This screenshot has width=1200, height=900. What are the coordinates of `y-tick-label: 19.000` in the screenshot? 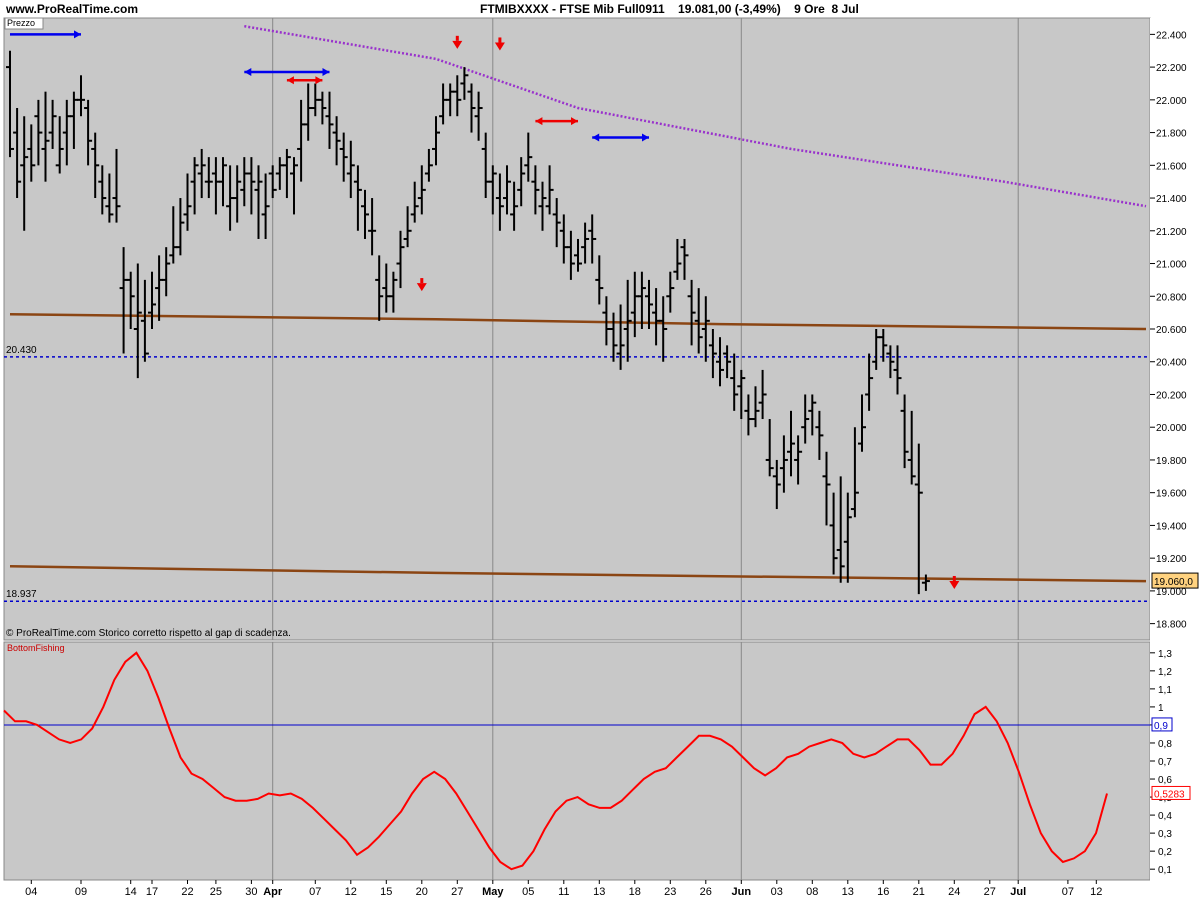 It's located at (1171, 592).